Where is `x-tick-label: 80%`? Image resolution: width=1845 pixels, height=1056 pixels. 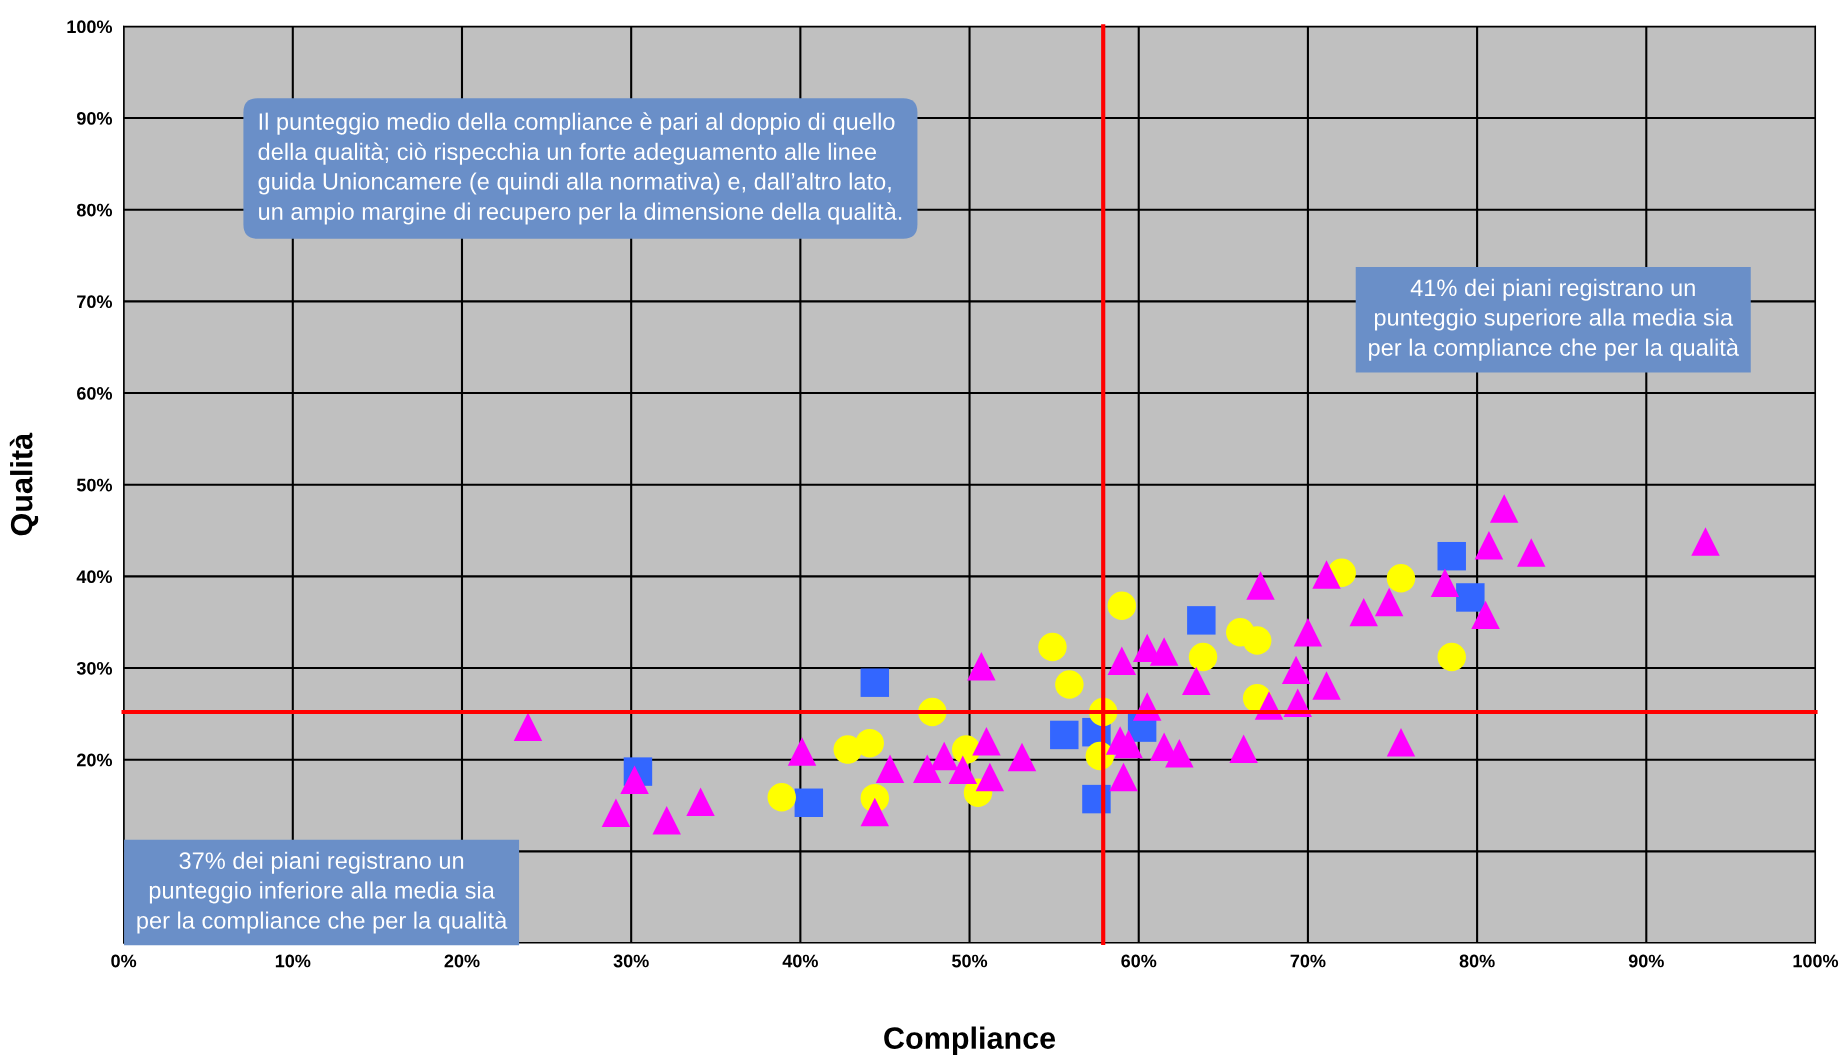 x-tick-label: 80% is located at coordinates (1477, 961).